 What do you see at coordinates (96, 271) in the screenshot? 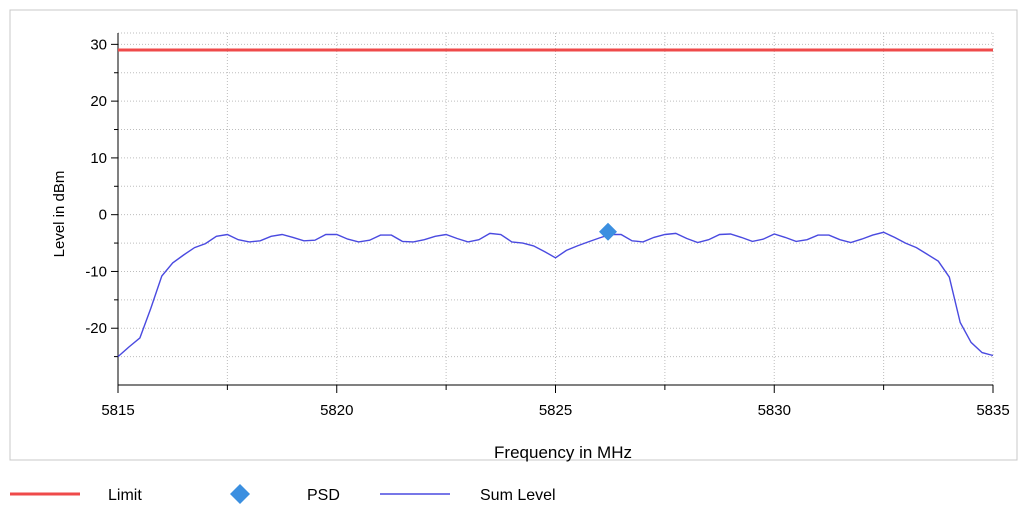
I see `y-tick-label: -10` at bounding box center [96, 271].